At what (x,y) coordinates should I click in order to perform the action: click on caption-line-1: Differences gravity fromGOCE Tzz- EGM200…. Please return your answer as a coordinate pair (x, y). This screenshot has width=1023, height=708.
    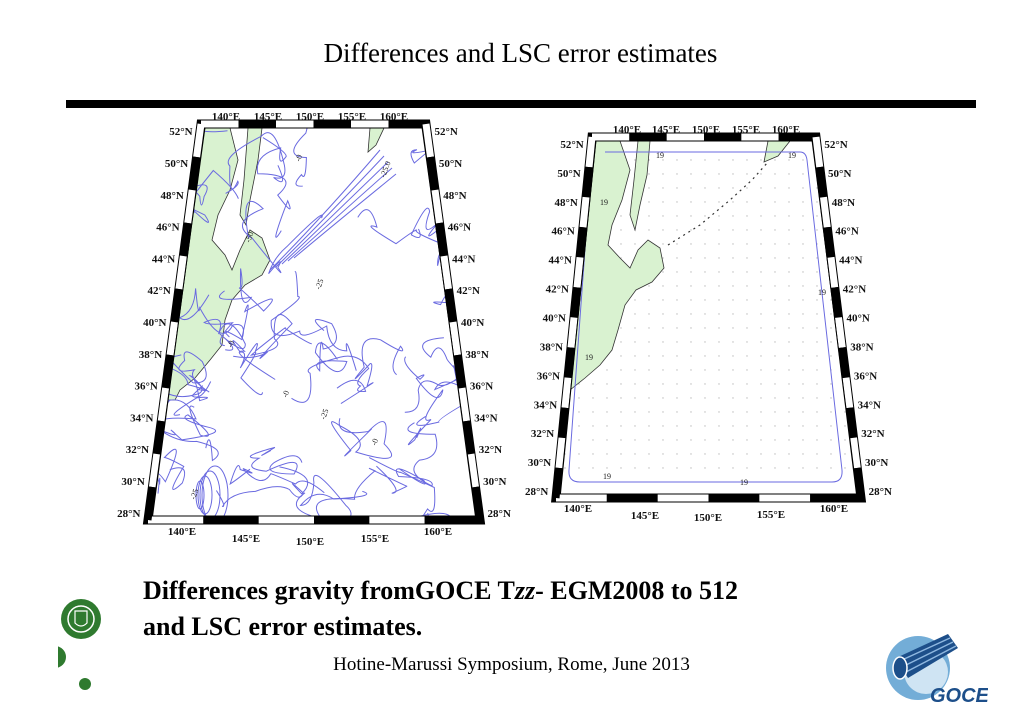
    Looking at the image, I should click on (441, 590).